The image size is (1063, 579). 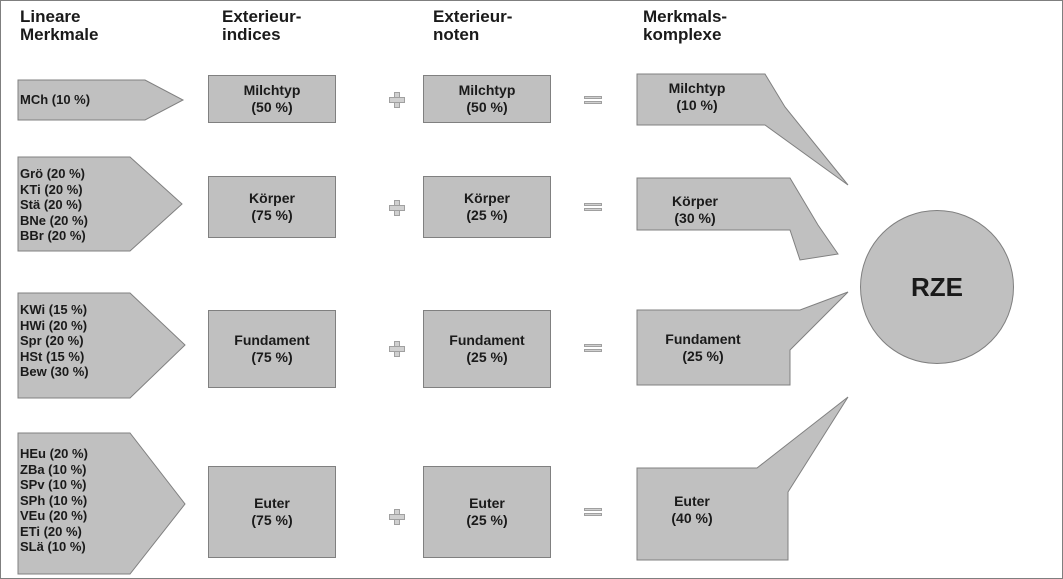 I want to click on index-box-koerper: Körper (75 %), so click(x=272, y=207).